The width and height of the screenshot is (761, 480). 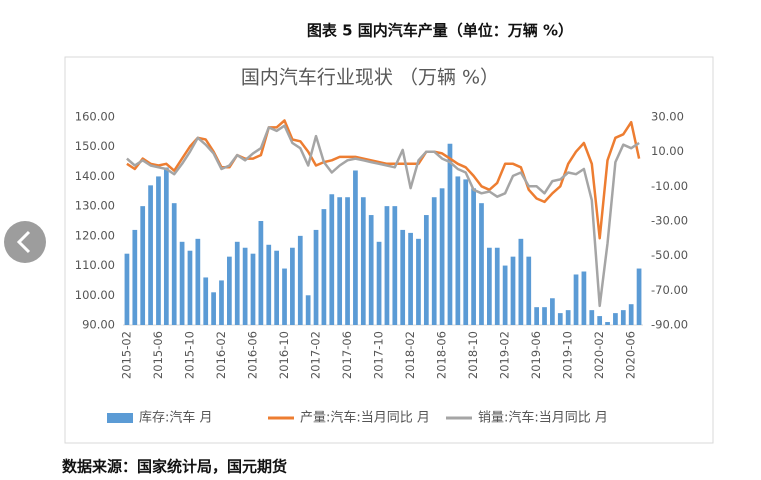 What do you see at coordinates (347, 355) in the screenshot?
I see `x-tick-label: 2017-06` at bounding box center [347, 355].